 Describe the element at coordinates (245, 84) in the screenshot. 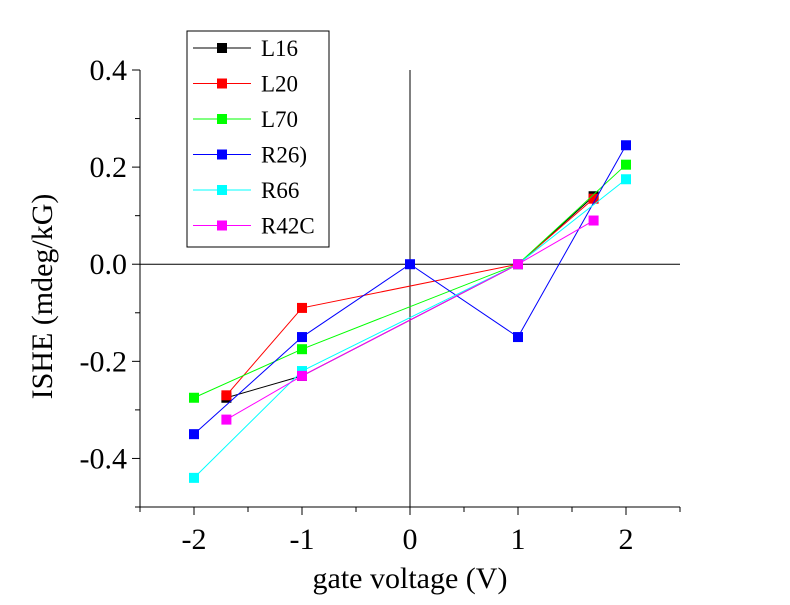

I see `legend-entry: L20` at that location.